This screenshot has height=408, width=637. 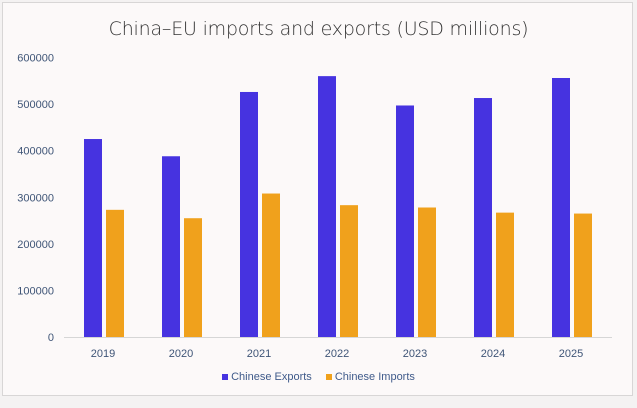 I want to click on x-tick-label: 2025, so click(x=571, y=354).